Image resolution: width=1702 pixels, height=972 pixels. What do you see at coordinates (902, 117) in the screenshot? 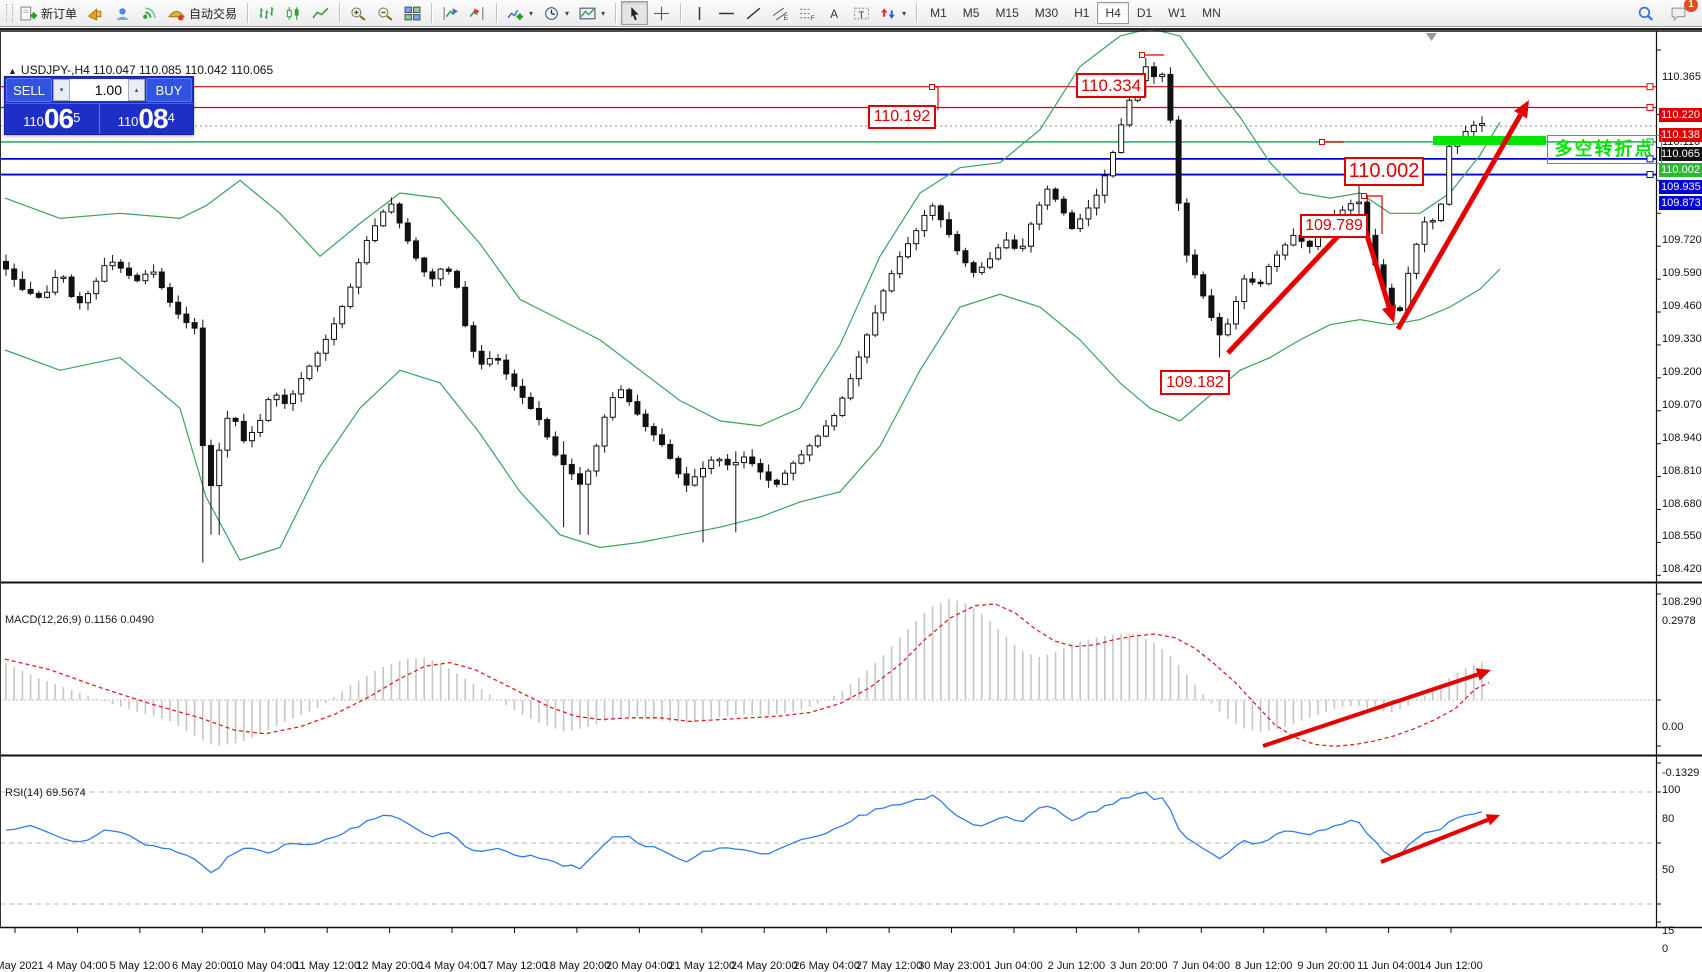
I see `price-annotation: 110.192` at bounding box center [902, 117].